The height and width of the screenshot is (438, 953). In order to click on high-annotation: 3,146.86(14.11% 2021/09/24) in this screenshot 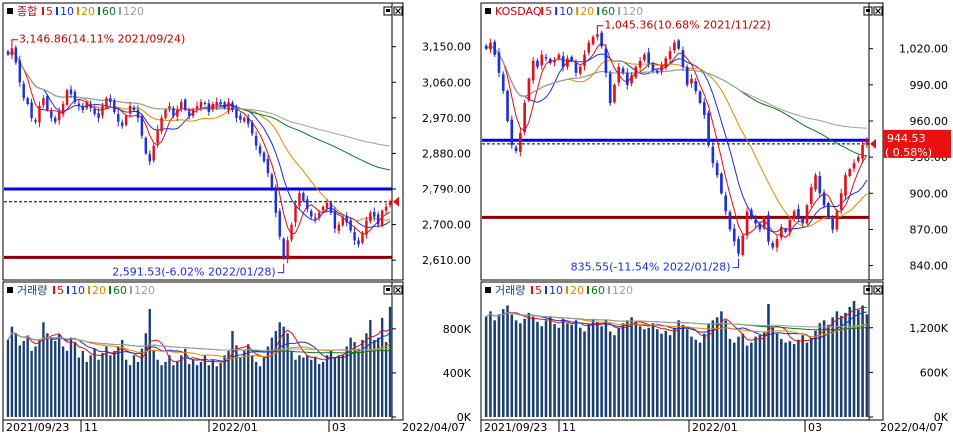, I will do `click(102, 39)`.